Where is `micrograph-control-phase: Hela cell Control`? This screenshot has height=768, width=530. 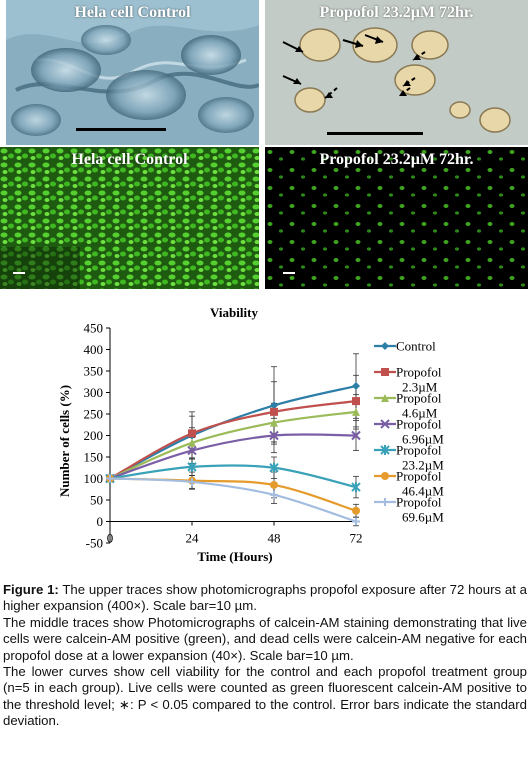
micrograph-control-phase: Hela cell Control is located at coordinates (132, 72).